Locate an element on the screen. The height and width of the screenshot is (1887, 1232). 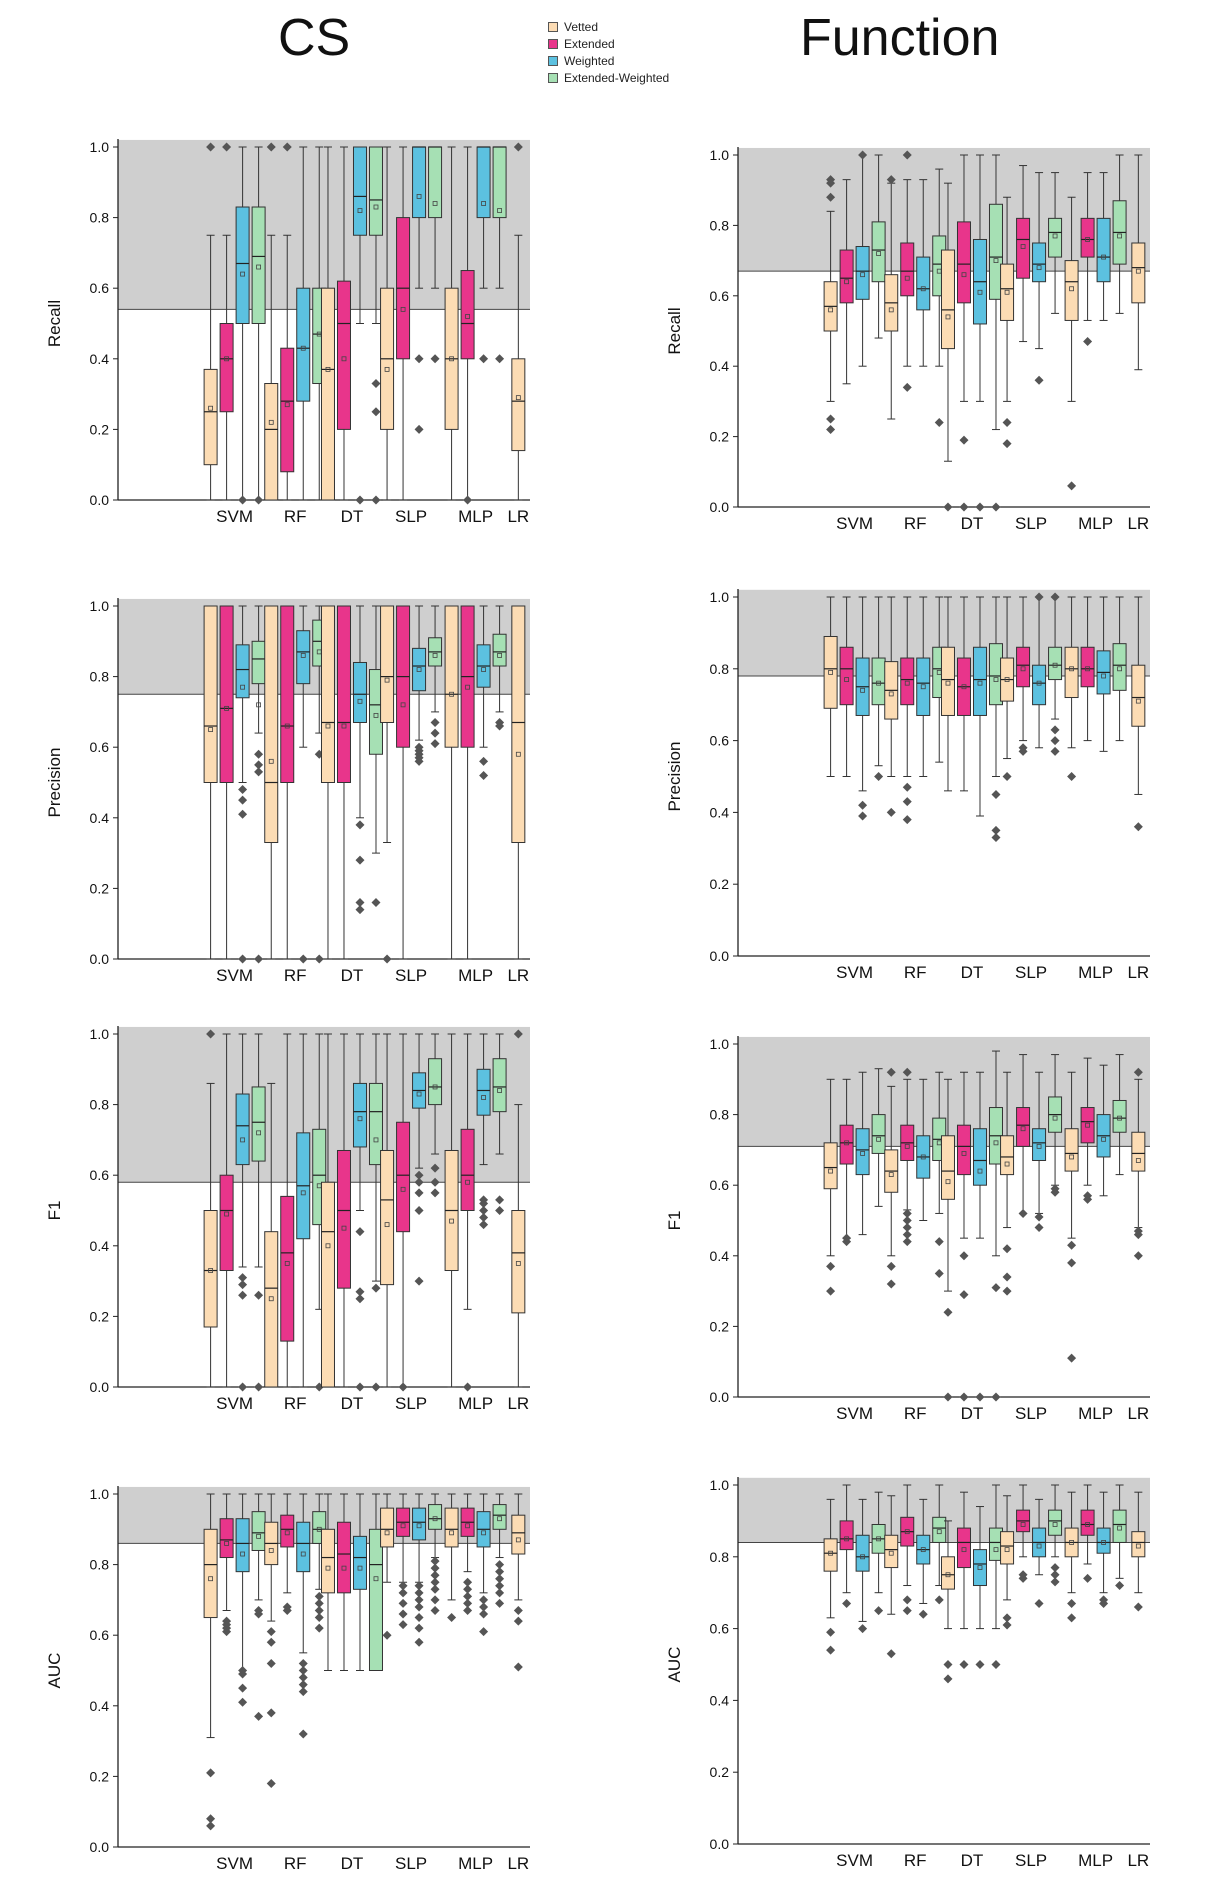
y-tick-label: 1.0 is located at coordinates (720, 1485).